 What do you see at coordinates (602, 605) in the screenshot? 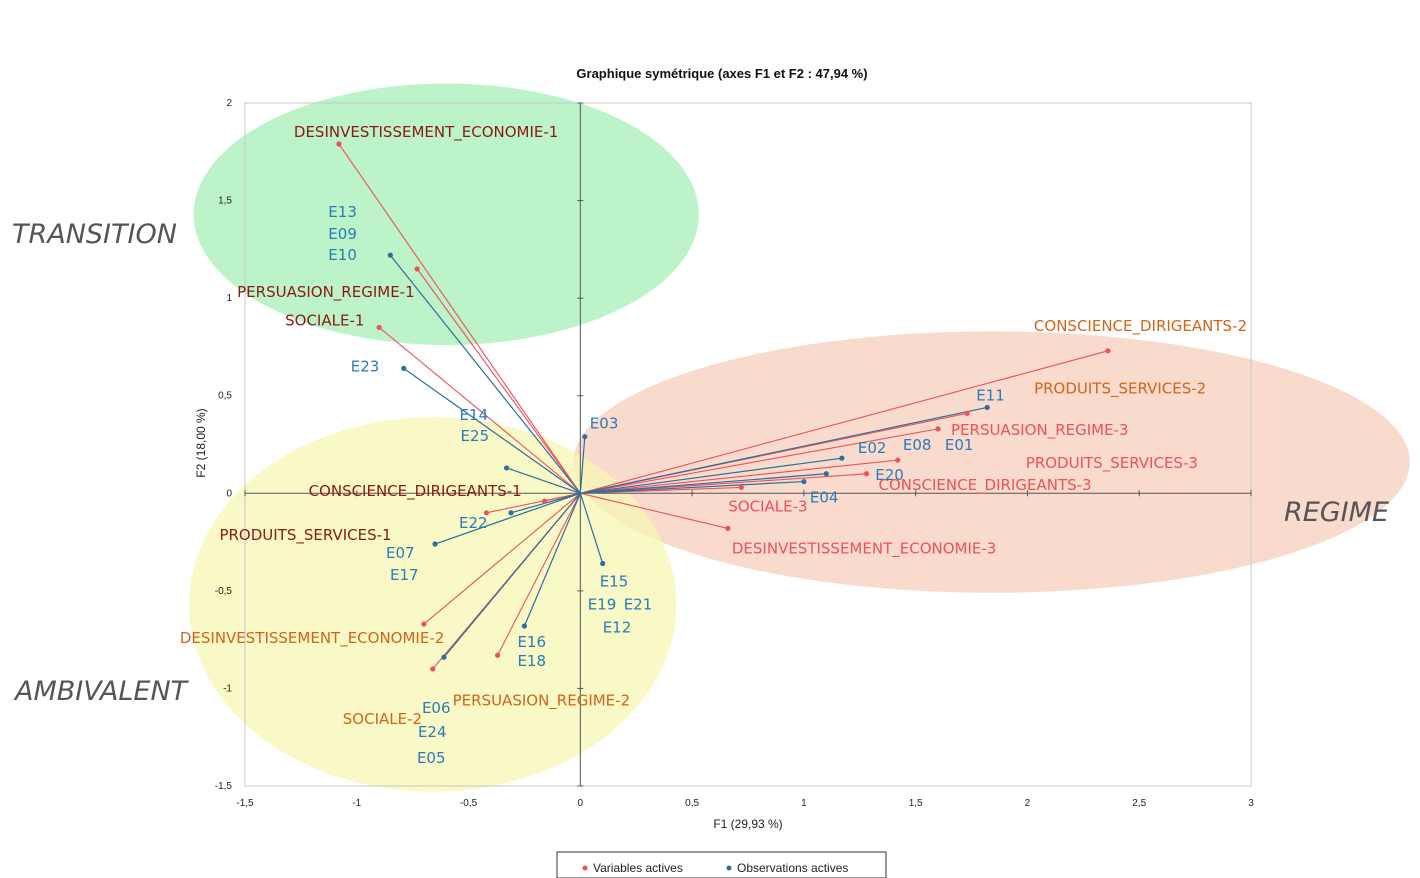
I see `observation-label: E19` at bounding box center [602, 605].